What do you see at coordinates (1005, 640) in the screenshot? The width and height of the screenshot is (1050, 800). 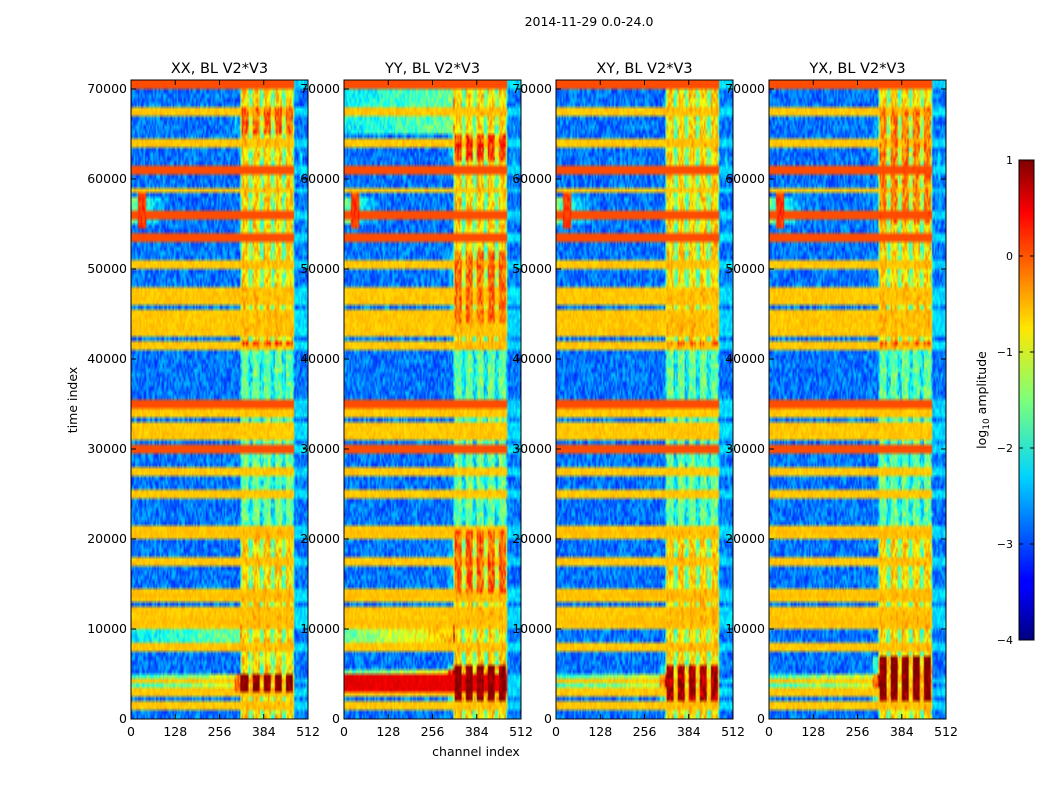 I see `colorbar-tick-label: −4` at bounding box center [1005, 640].